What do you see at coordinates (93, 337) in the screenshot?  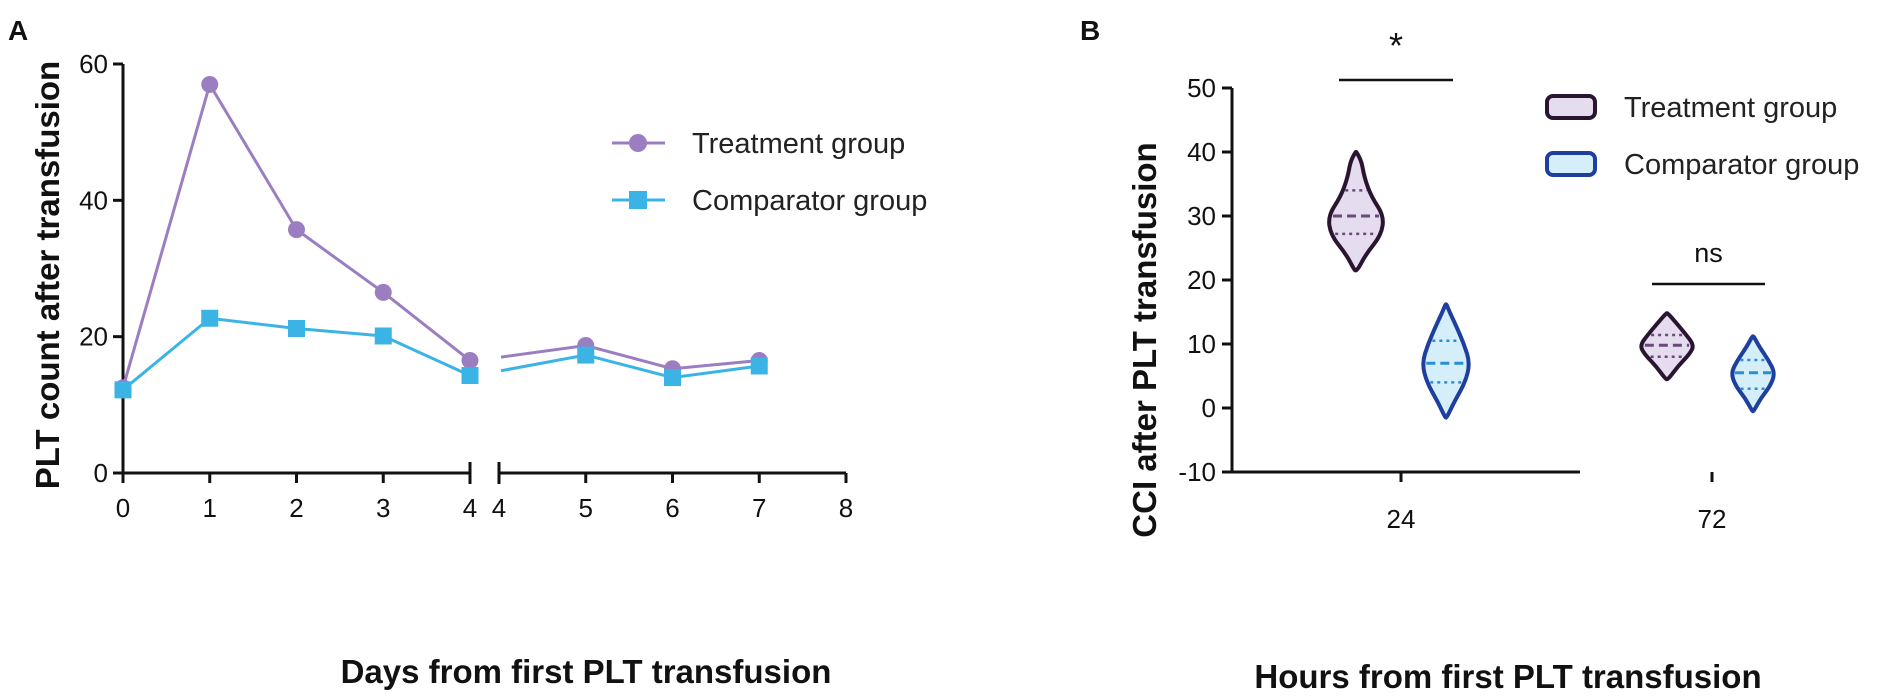 I see `panel-a-y-tick-label: 20` at bounding box center [93, 337].